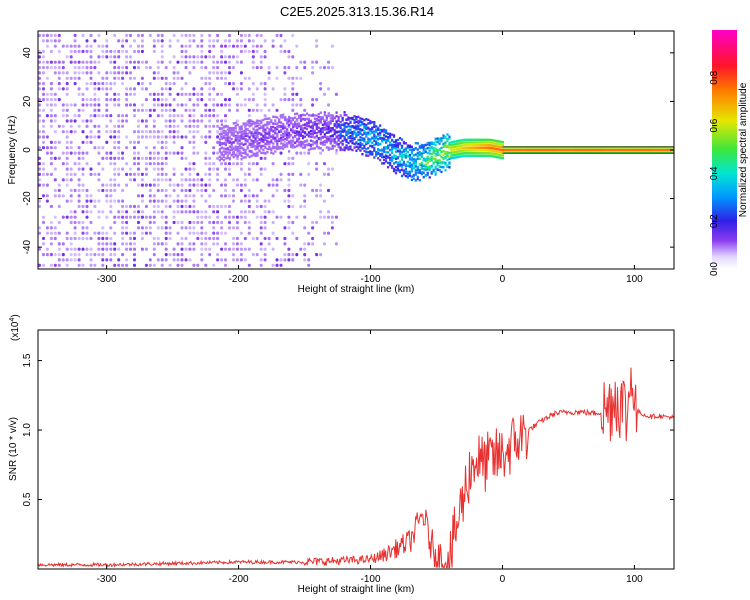  Describe the element at coordinates (239, 279) in the screenshot. I see `x-tick-label: -200` at that location.